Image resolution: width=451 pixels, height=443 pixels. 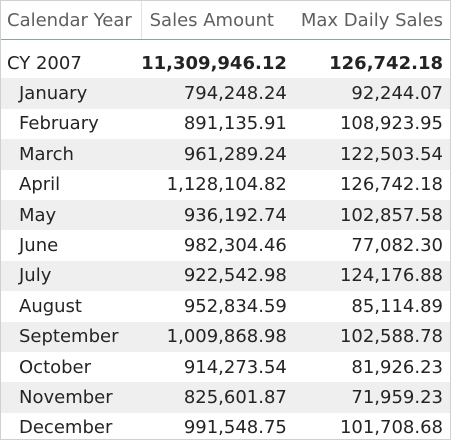 I want to click on month-sales-amount: 982,304.46, so click(x=218, y=245).